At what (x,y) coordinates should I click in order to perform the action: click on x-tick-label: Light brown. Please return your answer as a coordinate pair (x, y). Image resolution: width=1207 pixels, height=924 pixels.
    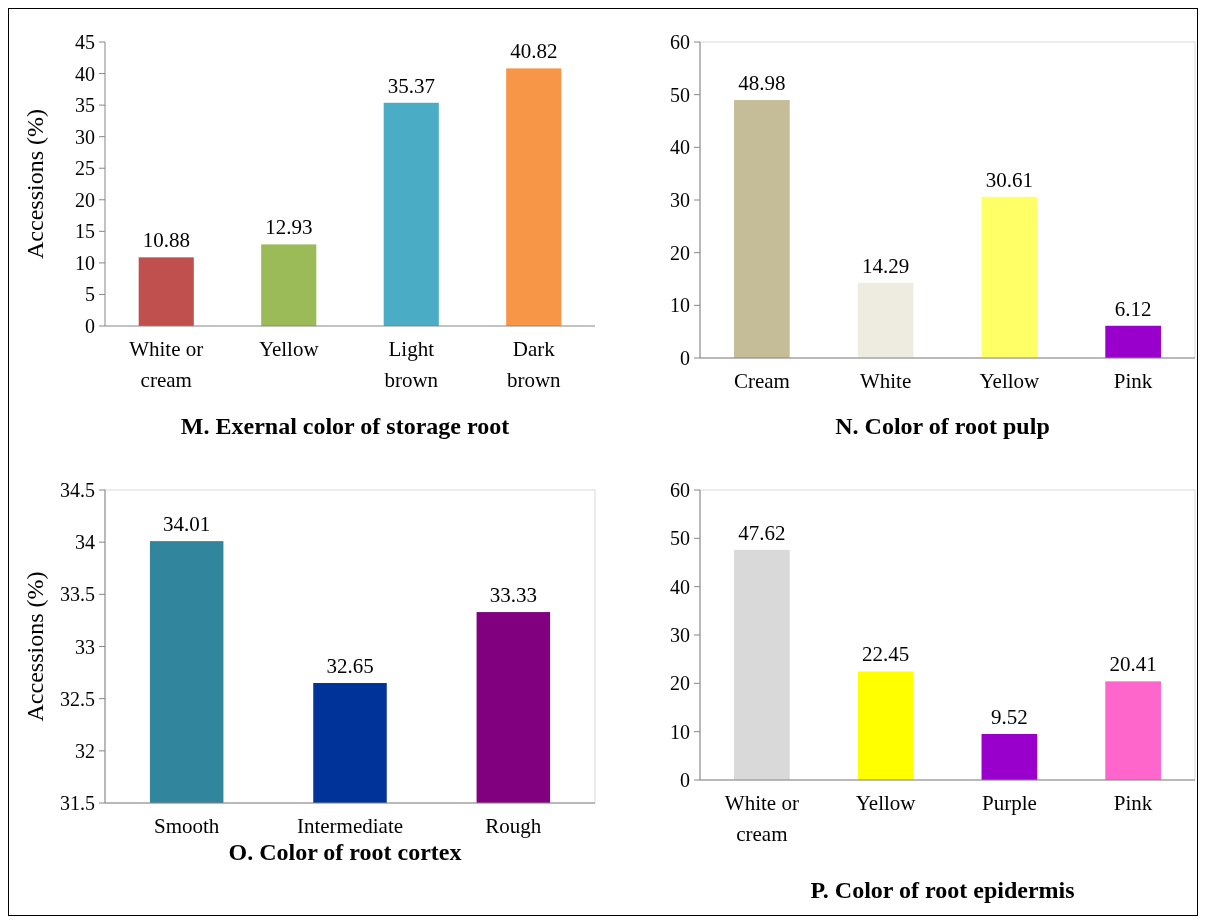
    Looking at the image, I should click on (411, 364).